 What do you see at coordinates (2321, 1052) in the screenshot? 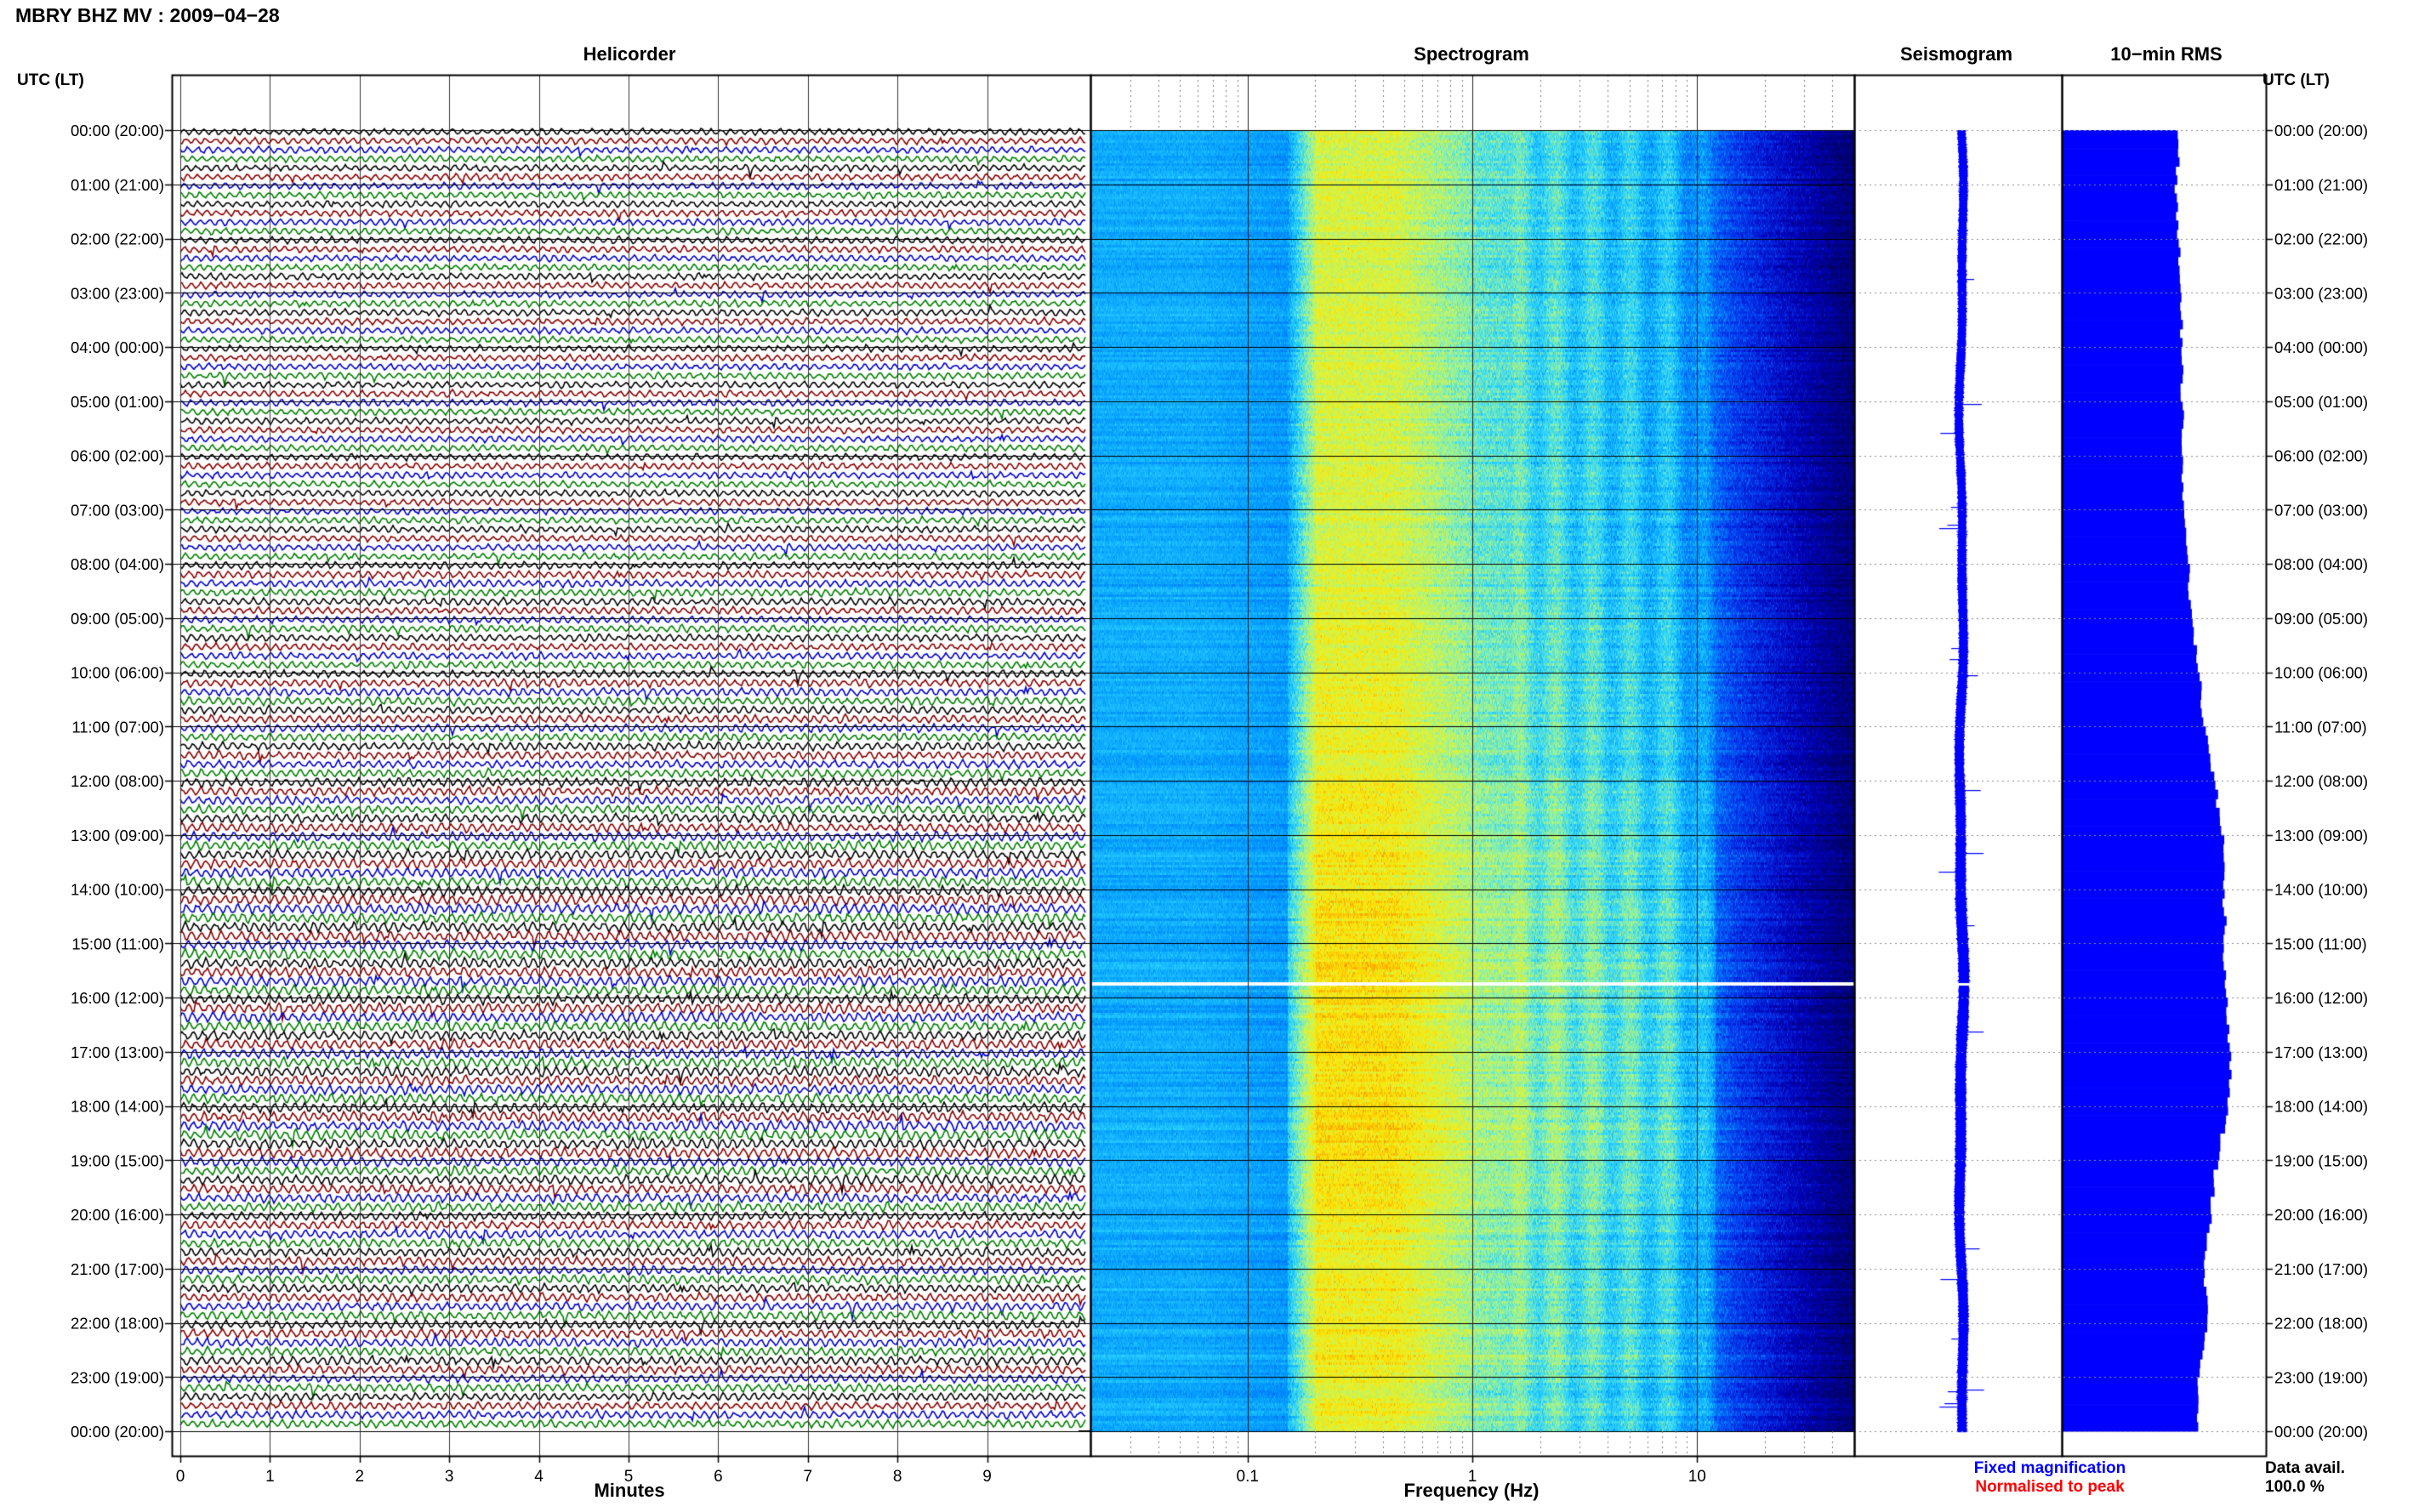
I see `time-label-right: 17:00 (13:00)` at bounding box center [2321, 1052].